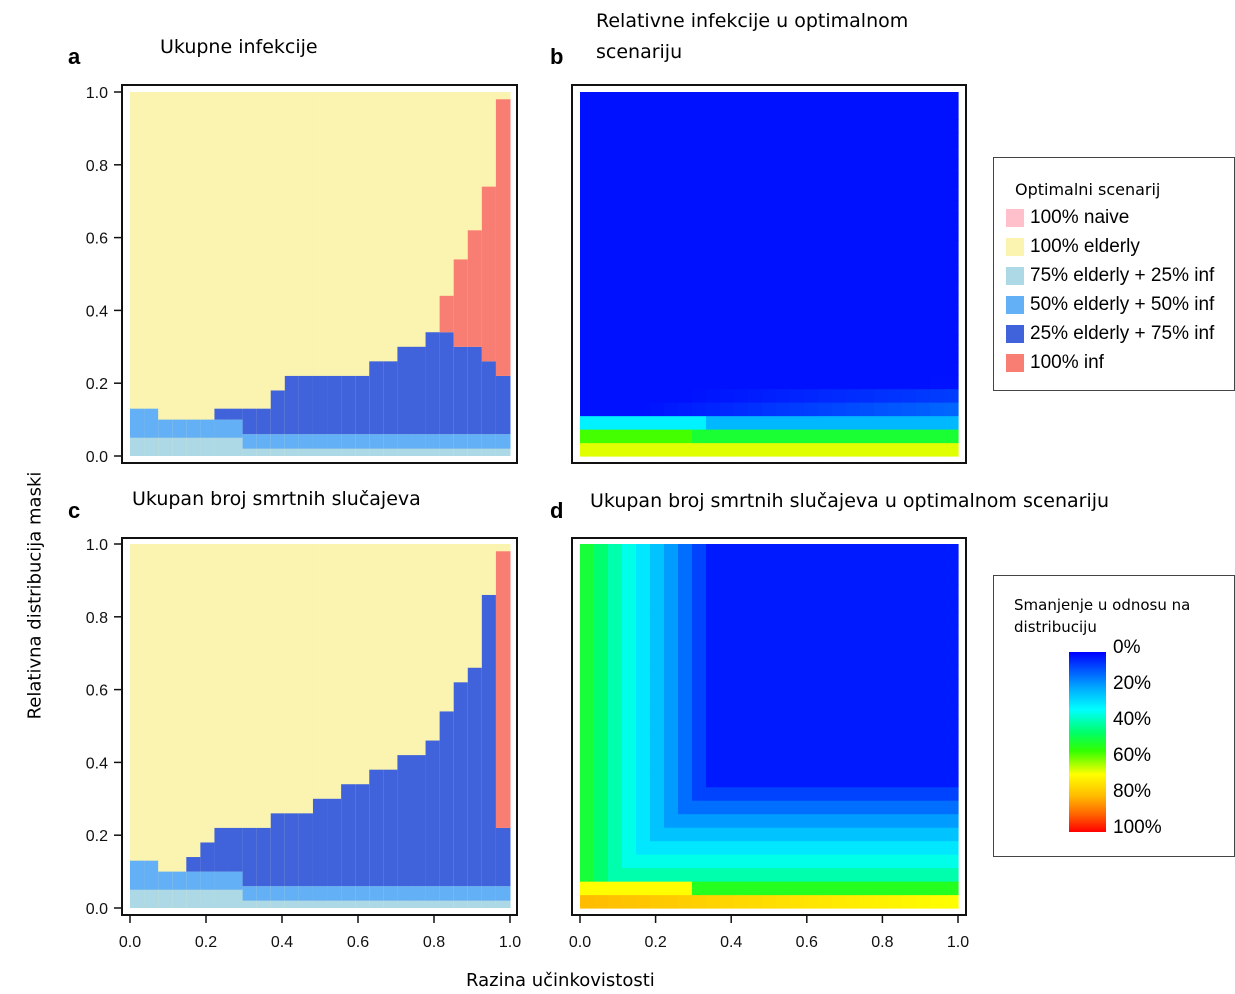 This screenshot has height=994, width=1235. I want to click on cell-a-light, so click(179, 446).